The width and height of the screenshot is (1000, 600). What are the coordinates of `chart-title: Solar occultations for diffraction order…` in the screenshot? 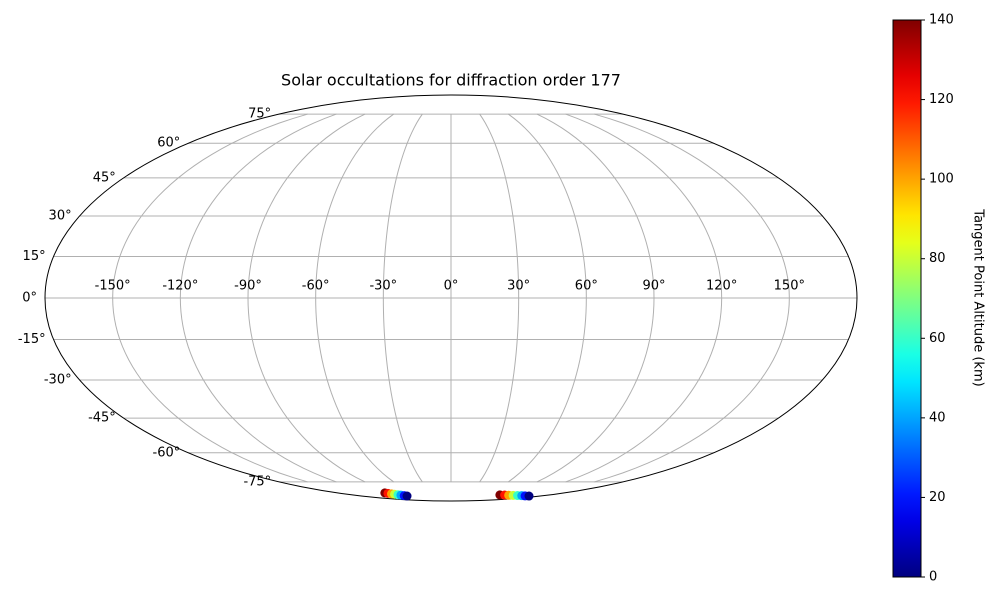 It's located at (451, 80).